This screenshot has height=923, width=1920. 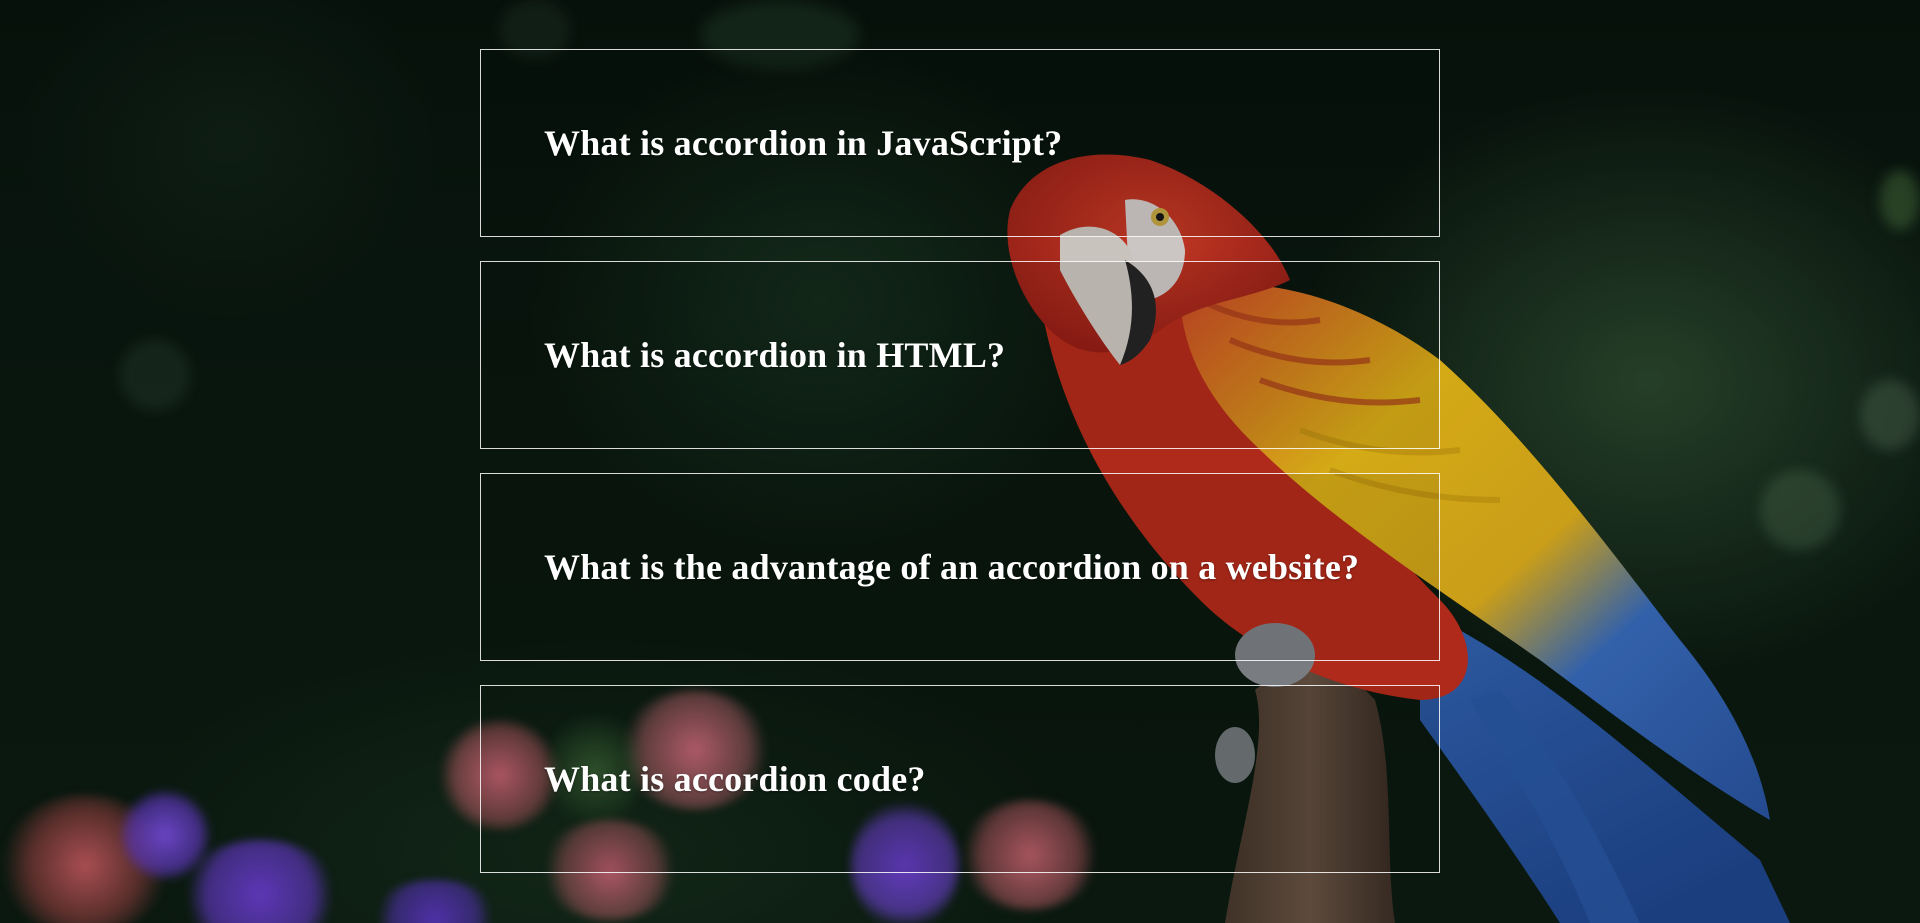 What do you see at coordinates (775, 355) in the screenshot?
I see `accordion-question: What is accordion in HTML?` at bounding box center [775, 355].